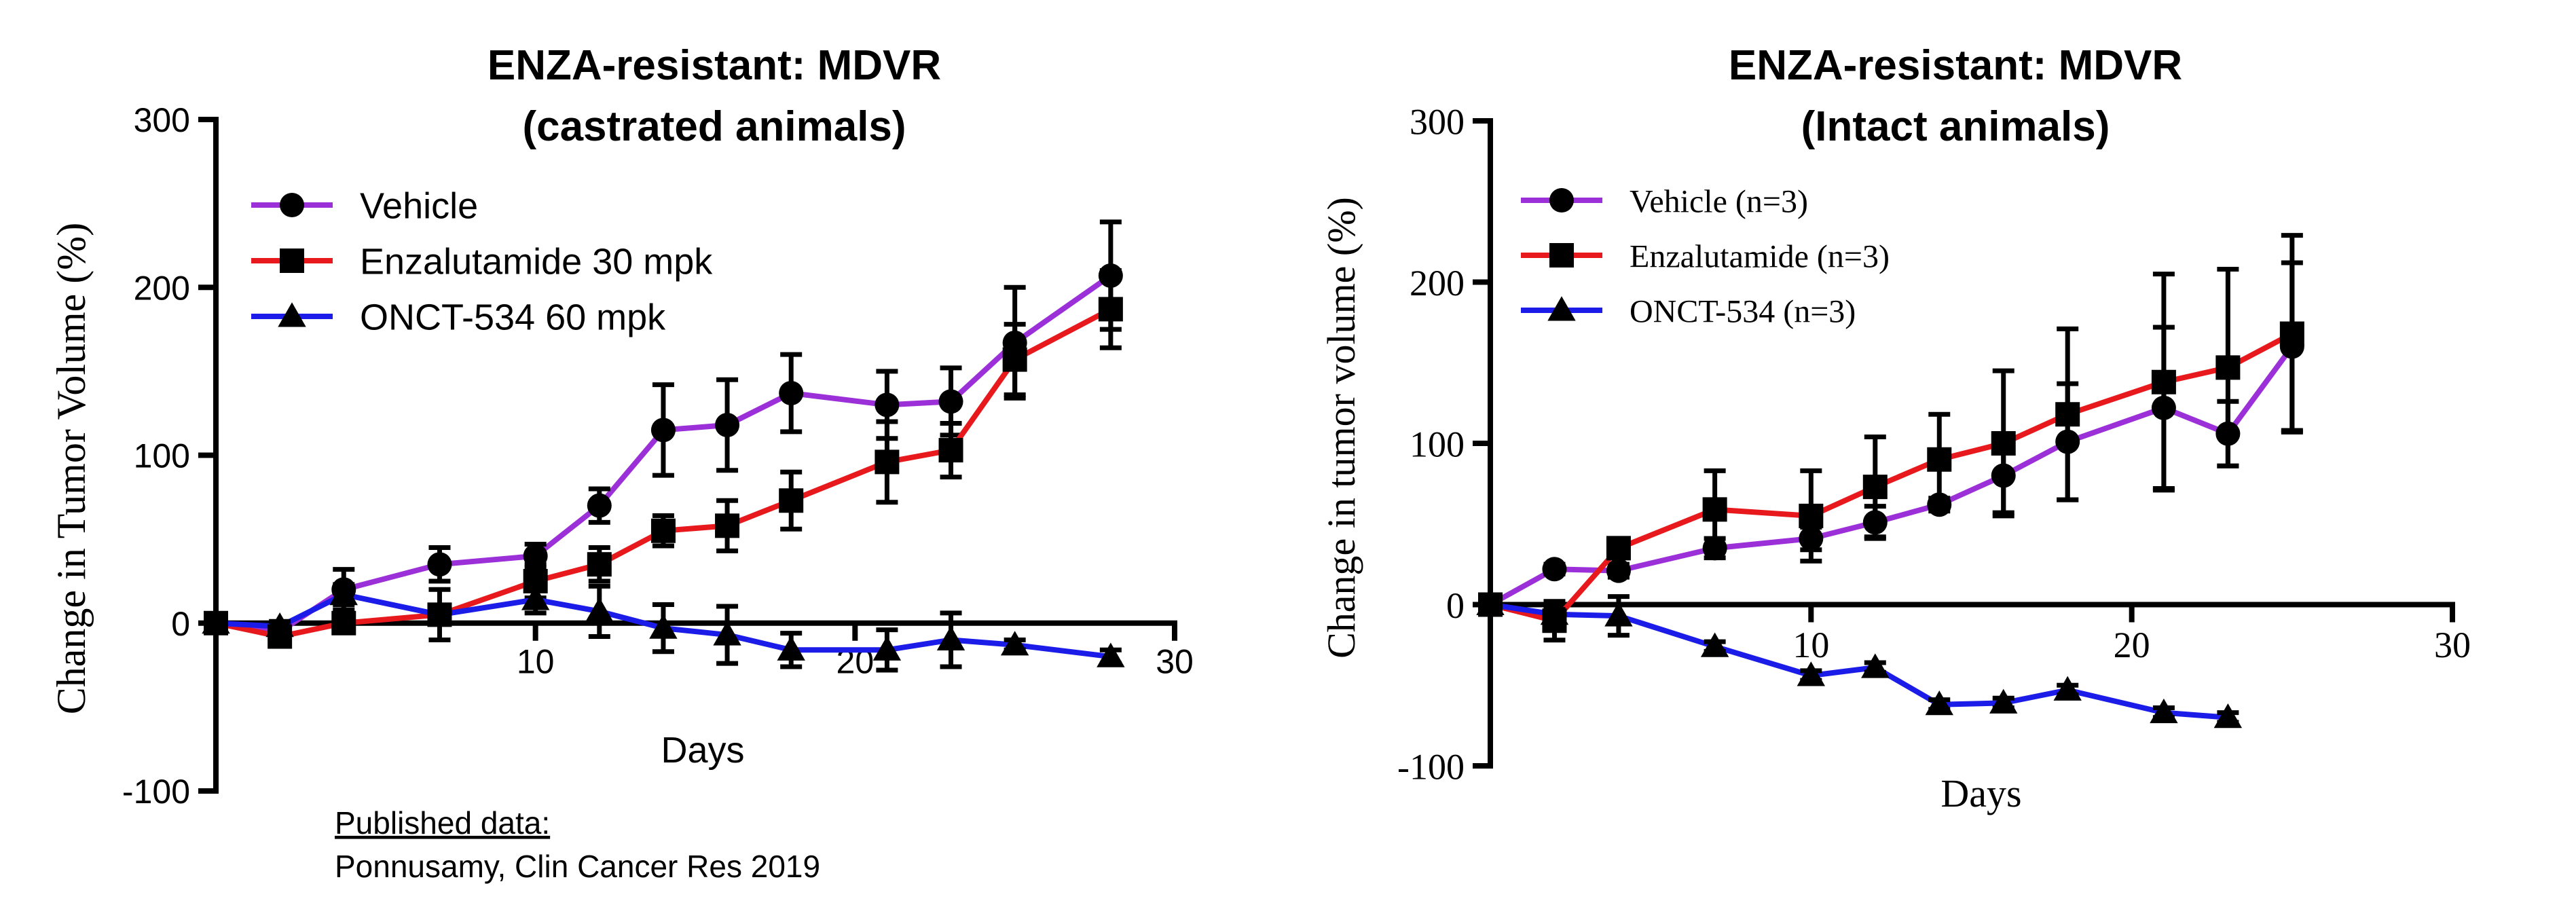 The image size is (2576, 903). Describe the element at coordinates (1955, 126) in the screenshot. I see `chart-subtitle: (Intact animals)` at that location.